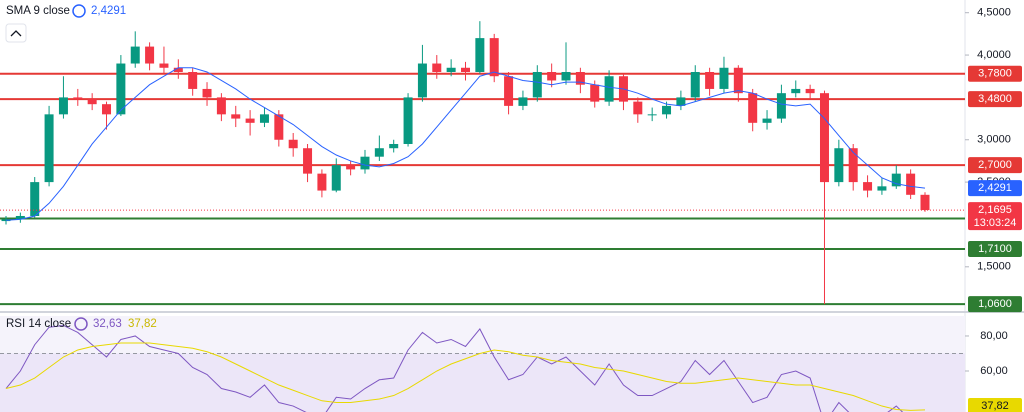  I want to click on rsi-title: RSI 14 close, so click(38, 324).